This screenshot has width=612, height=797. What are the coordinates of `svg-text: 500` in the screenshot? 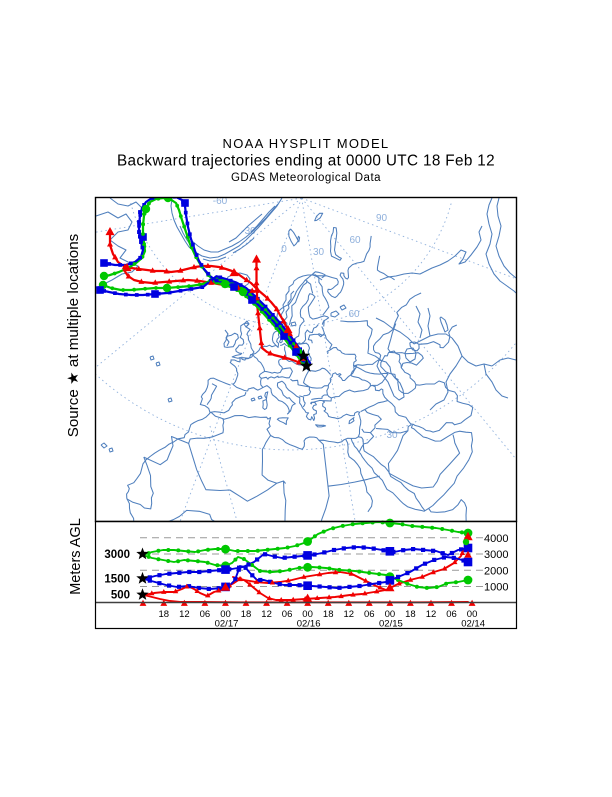 It's located at (120, 596).